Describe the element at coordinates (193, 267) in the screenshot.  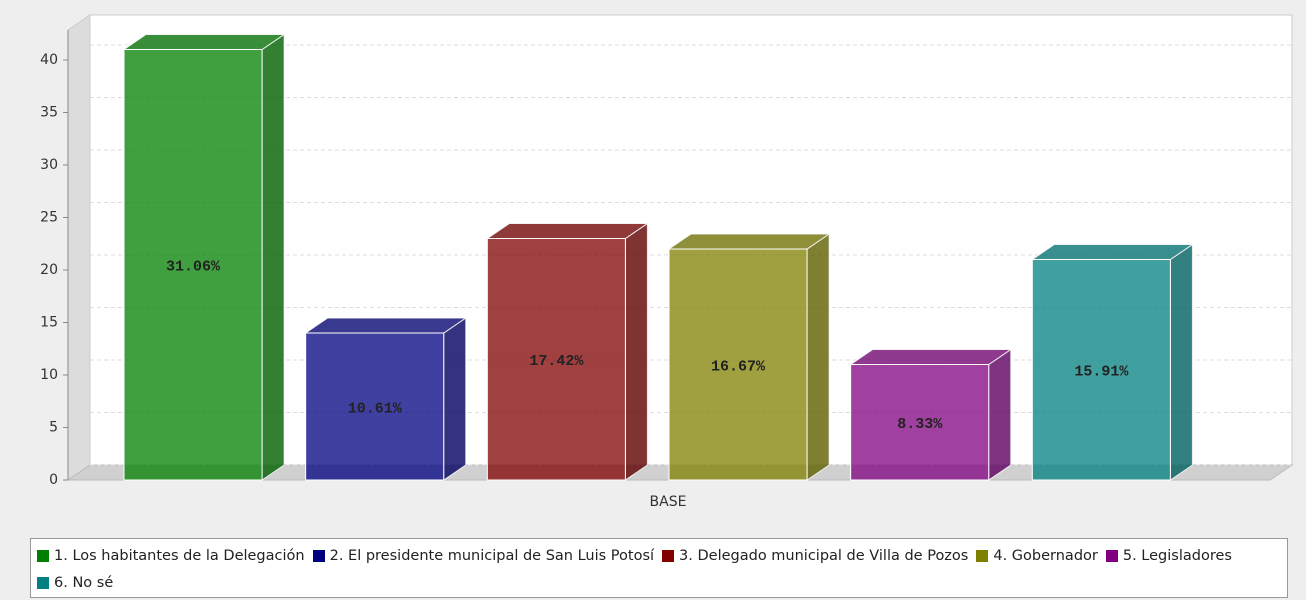
I see `data-label: 31.06%` at that location.